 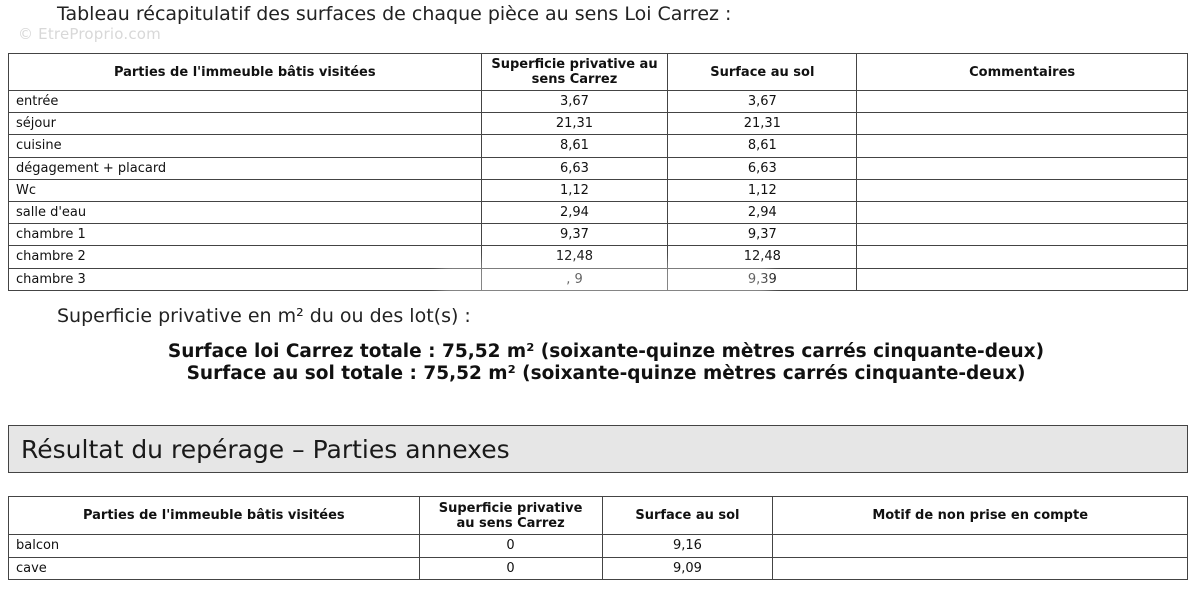 What do you see at coordinates (245, 212) in the screenshot?
I see `room-name: salle d'eau` at bounding box center [245, 212].